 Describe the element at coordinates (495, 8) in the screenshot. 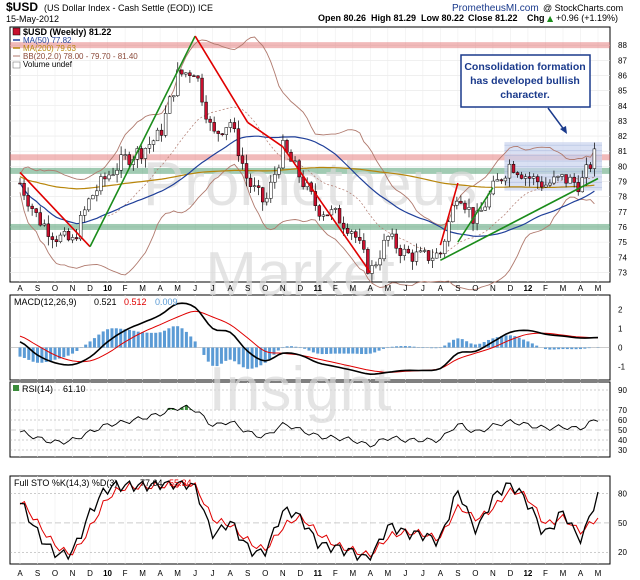

I see `site-link: PrometheusMI.com` at that location.